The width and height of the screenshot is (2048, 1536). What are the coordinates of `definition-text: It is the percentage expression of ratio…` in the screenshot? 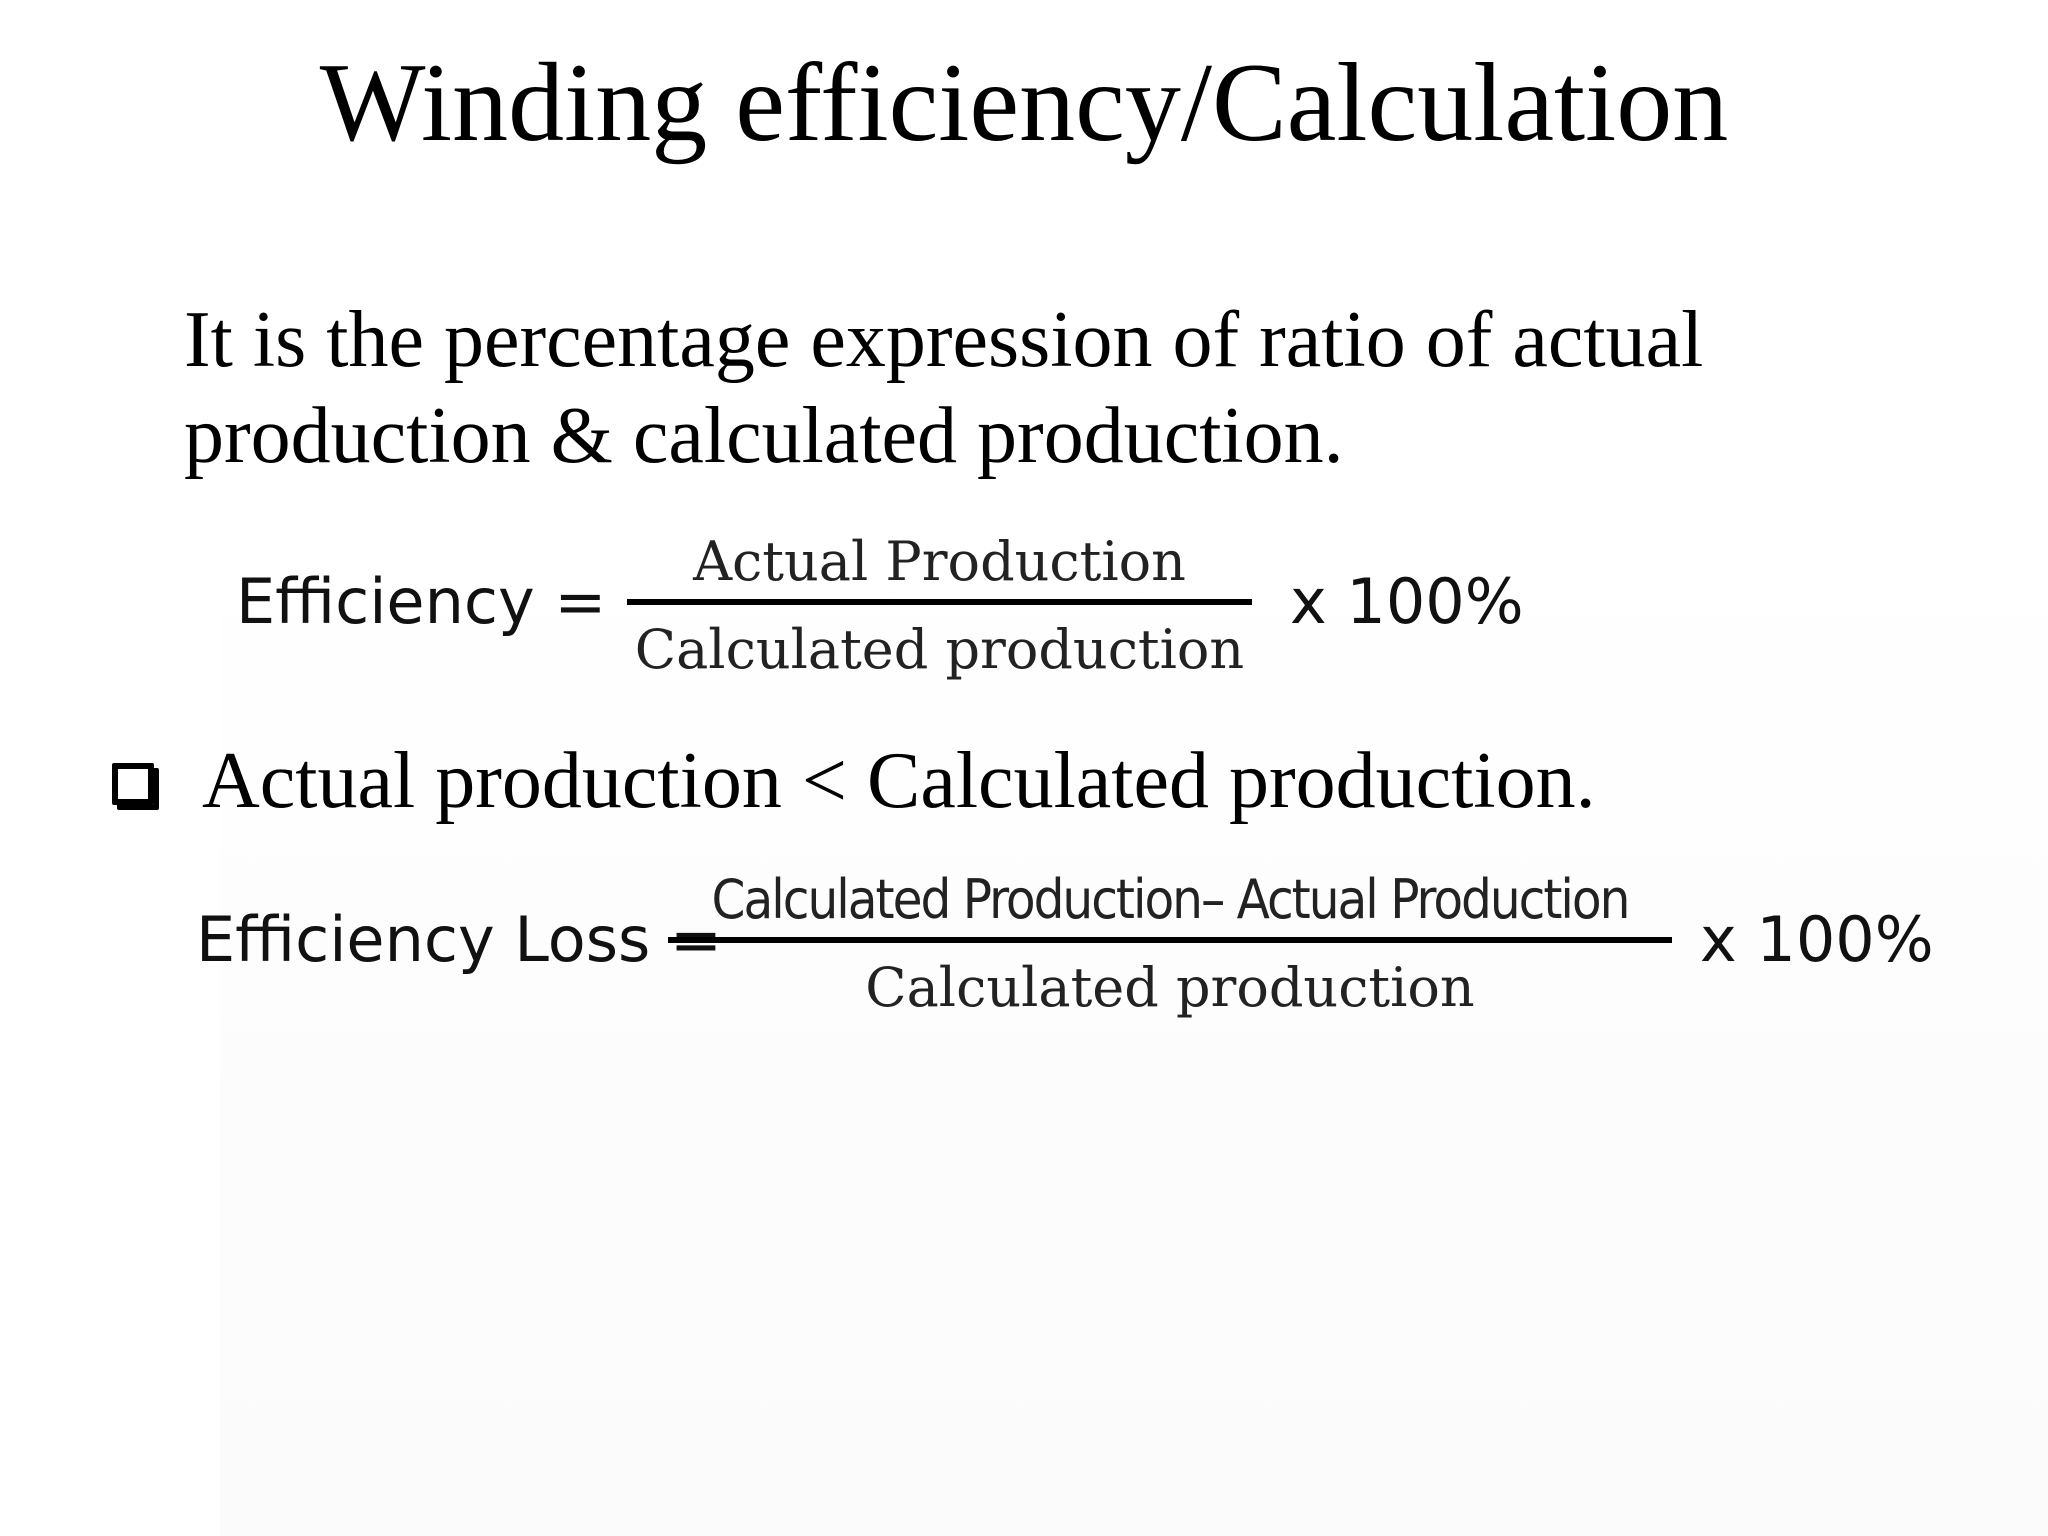 It's located at (943, 388).